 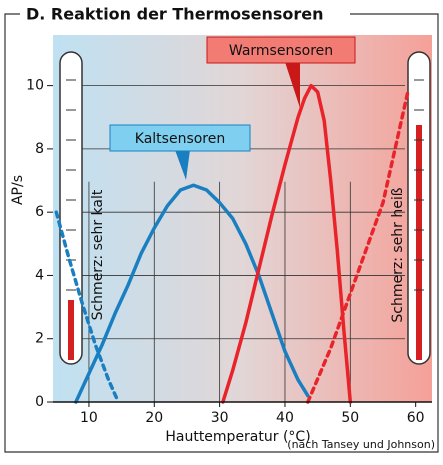 What do you see at coordinates (39, 149) in the screenshot?
I see `y-tick-label: 8` at bounding box center [39, 149].